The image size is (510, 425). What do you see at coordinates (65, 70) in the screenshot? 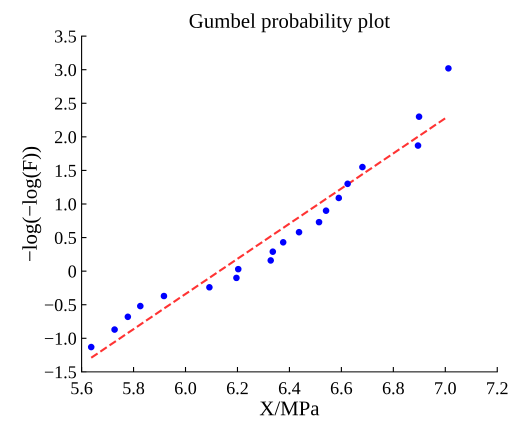
I see `y-tick-label: 3.0` at bounding box center [65, 70].